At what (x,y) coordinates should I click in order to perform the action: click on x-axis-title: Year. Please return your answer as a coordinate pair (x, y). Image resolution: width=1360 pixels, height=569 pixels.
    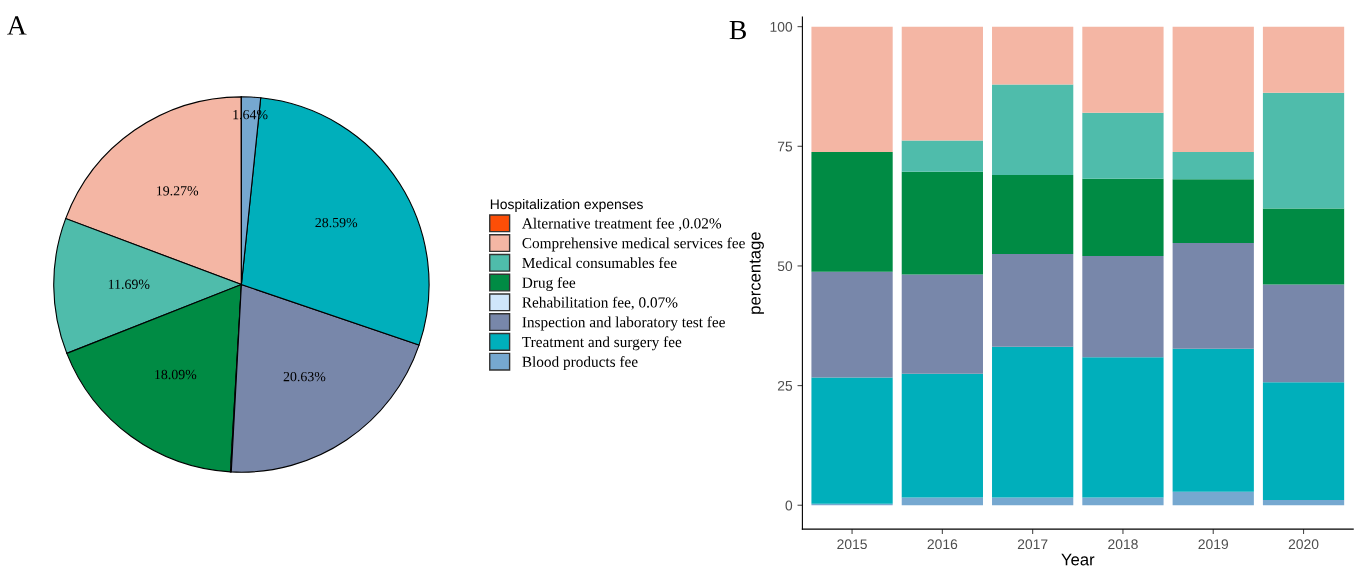
    Looking at the image, I should click on (1078, 559).